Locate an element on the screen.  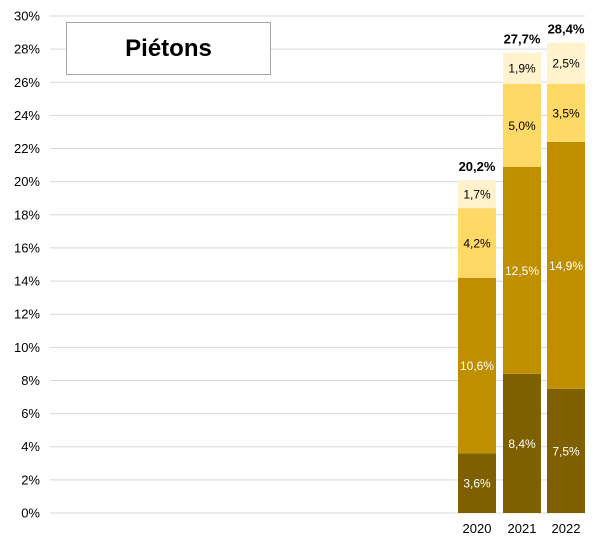
y-tick-label: 10% is located at coordinates (27, 347).